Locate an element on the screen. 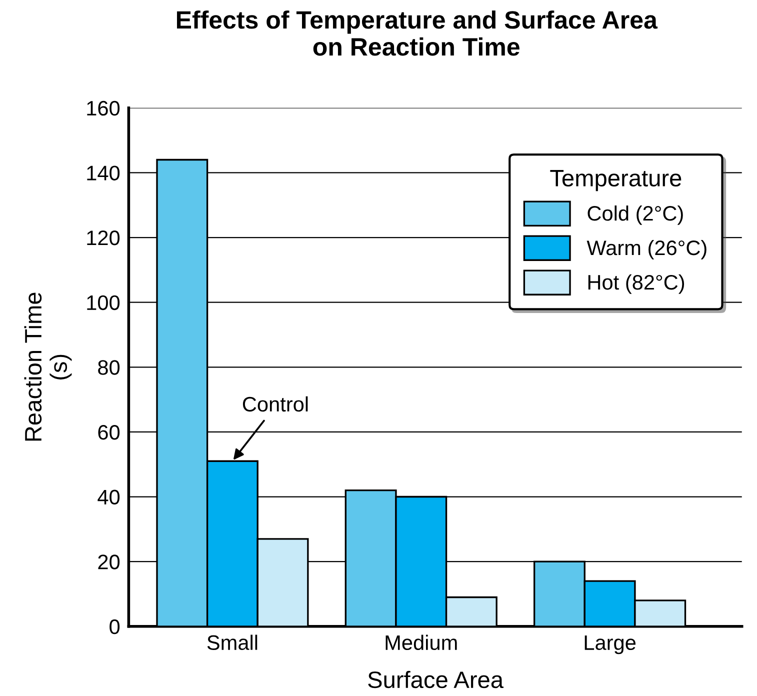 Image resolution: width=757 pixels, height=696 pixels. y-tick-label: 80 is located at coordinates (109, 367).